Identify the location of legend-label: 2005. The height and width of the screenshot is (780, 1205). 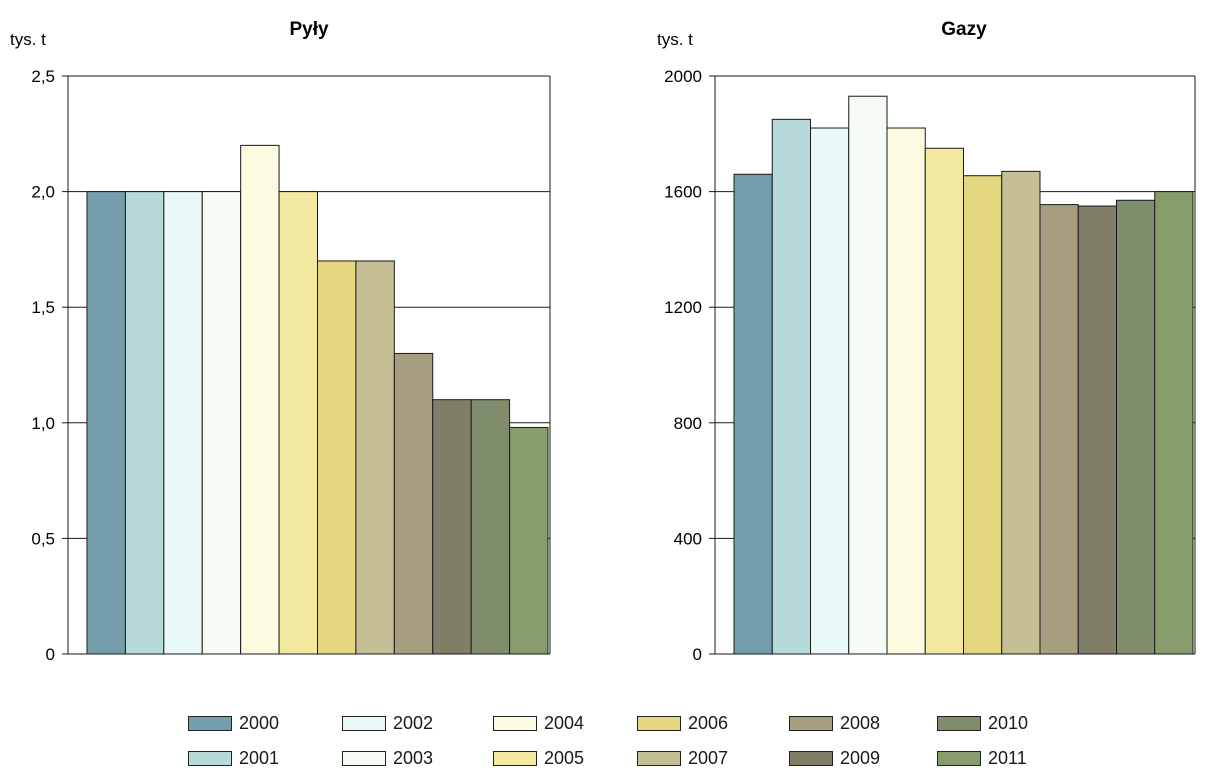
(564, 757).